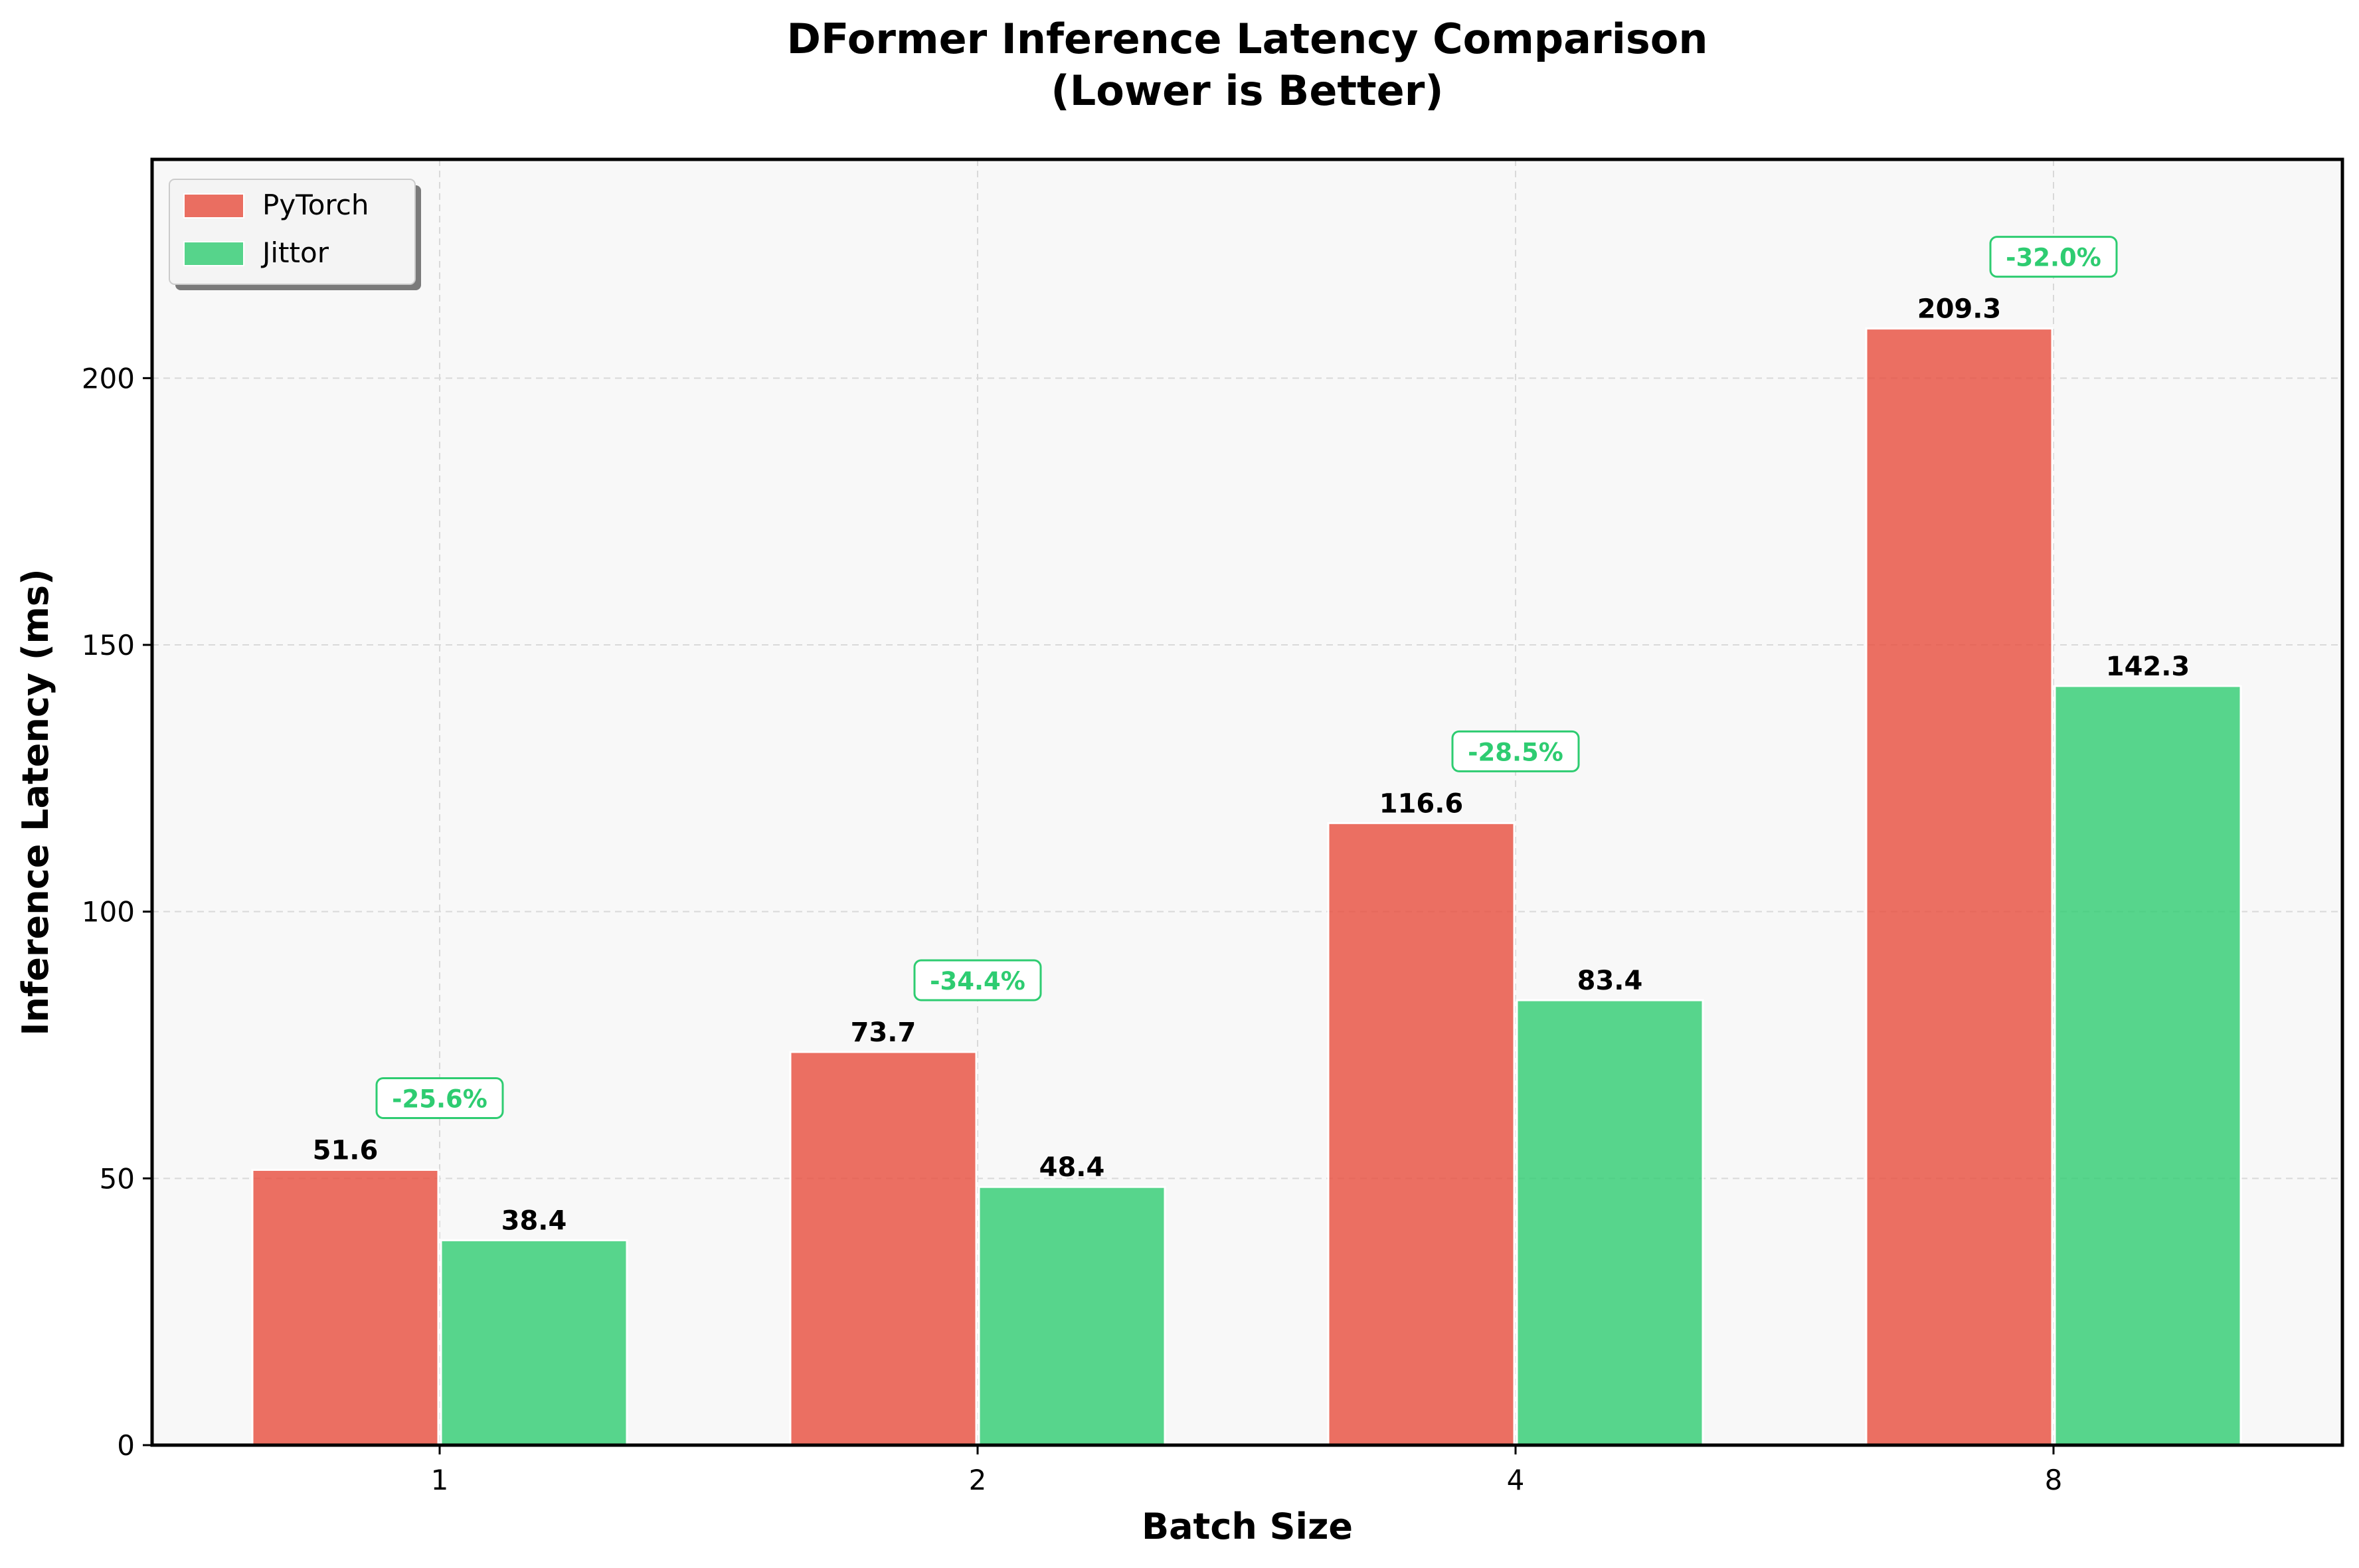 This screenshot has width=2359, height=1568. I want to click on bar-value-label: 209.3, so click(1959, 309).